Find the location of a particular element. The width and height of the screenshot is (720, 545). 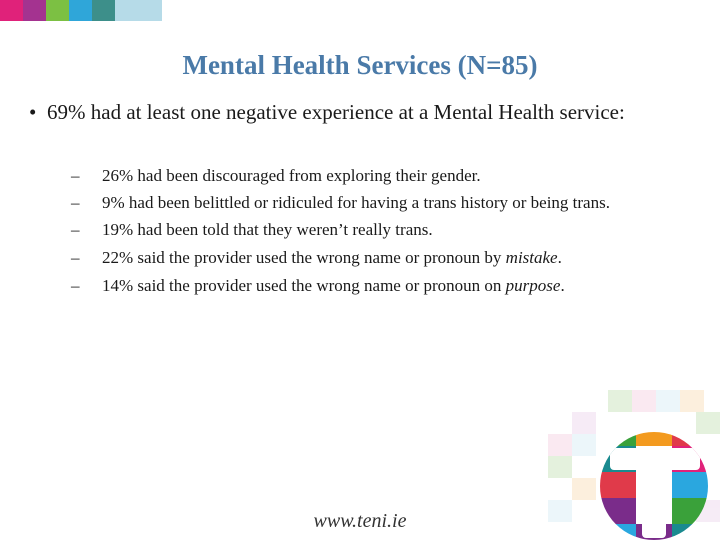

emphasis-mistake: mistake is located at coordinates (531, 257).